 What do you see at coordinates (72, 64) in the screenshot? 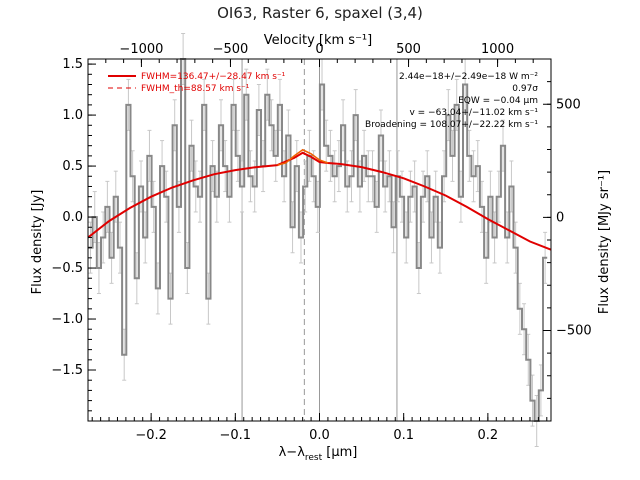
I see `y-tick-label: 1.5` at bounding box center [72, 64].